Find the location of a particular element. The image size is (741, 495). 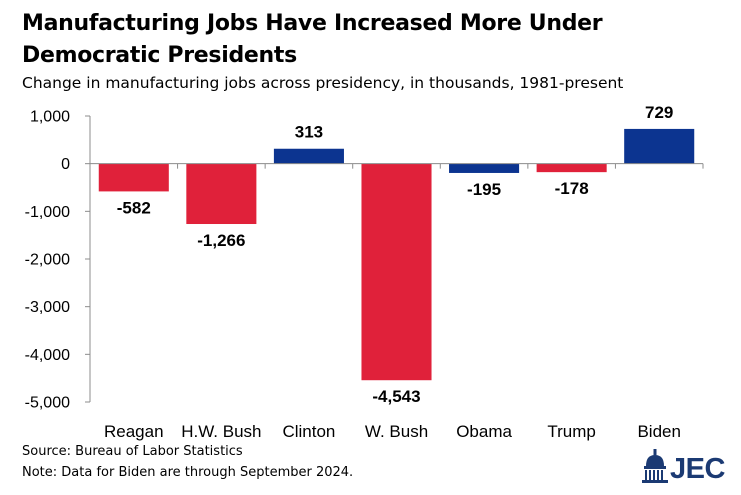

y-tick-label: -3,000 is located at coordinates (47, 307).